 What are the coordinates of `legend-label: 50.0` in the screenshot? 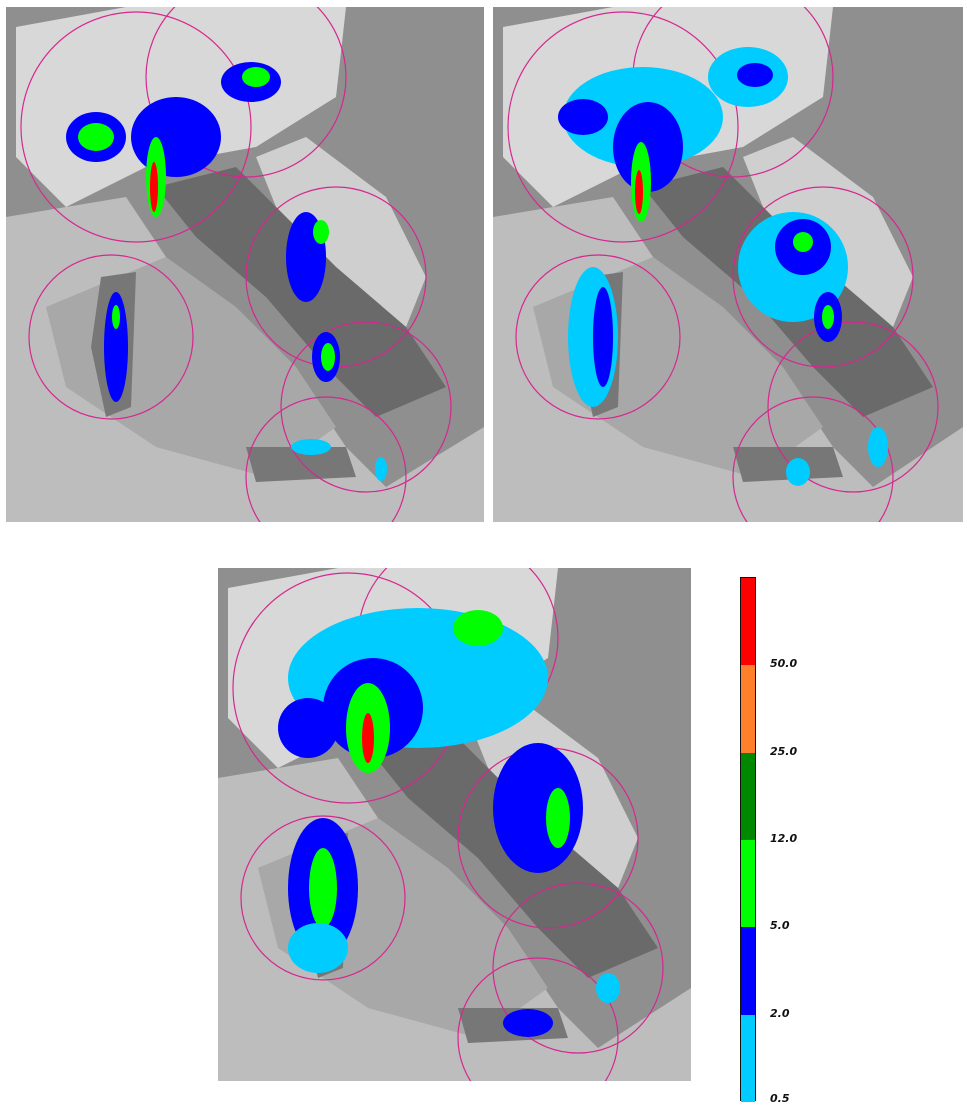 It's located at (784, 664).